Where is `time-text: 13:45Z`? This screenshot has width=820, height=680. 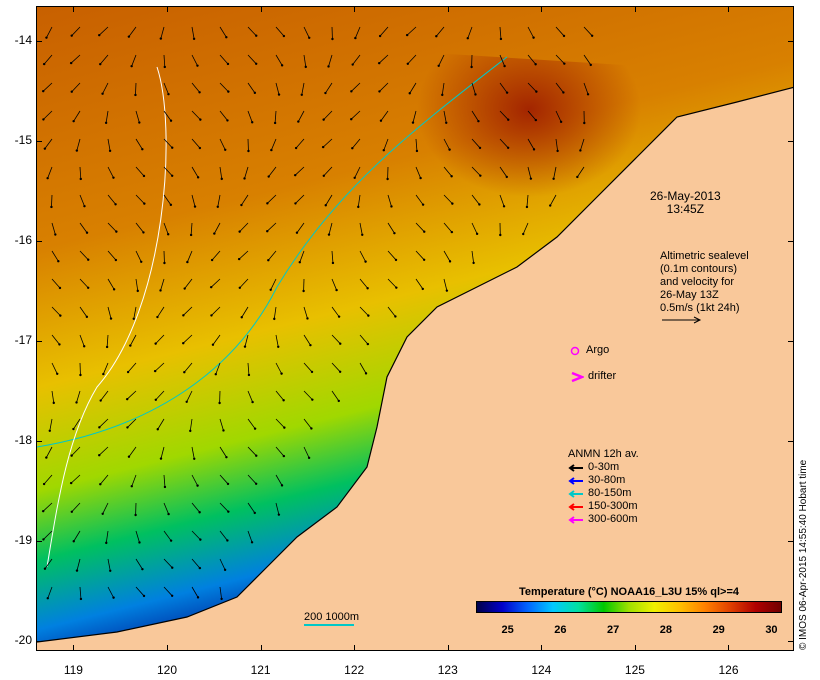 time-text: 13:45Z is located at coordinates (685, 209).